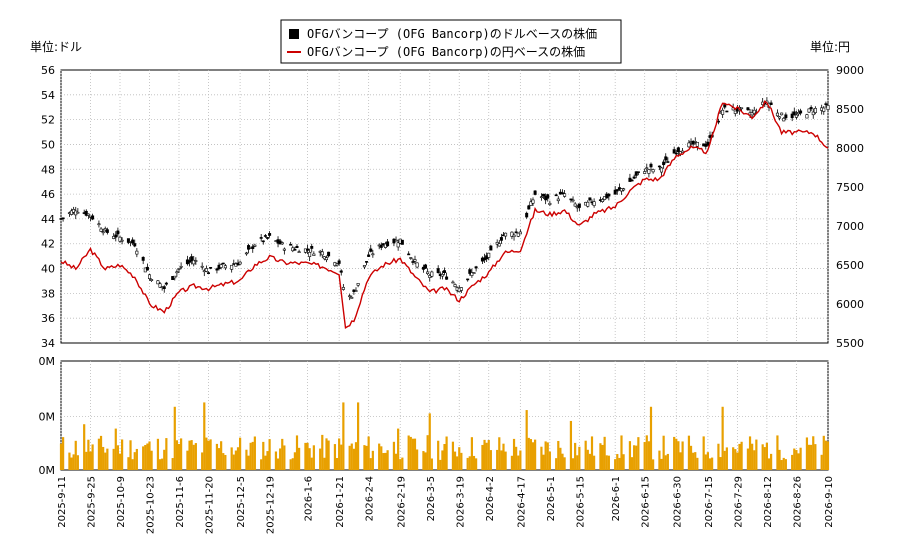  I want to click on volume-tick-label: 0M, so click(47, 361).